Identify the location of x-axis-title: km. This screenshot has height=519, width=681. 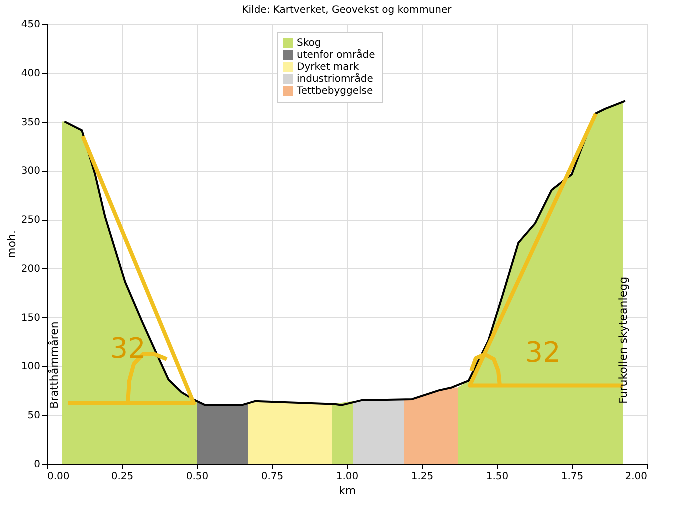
(347, 491).